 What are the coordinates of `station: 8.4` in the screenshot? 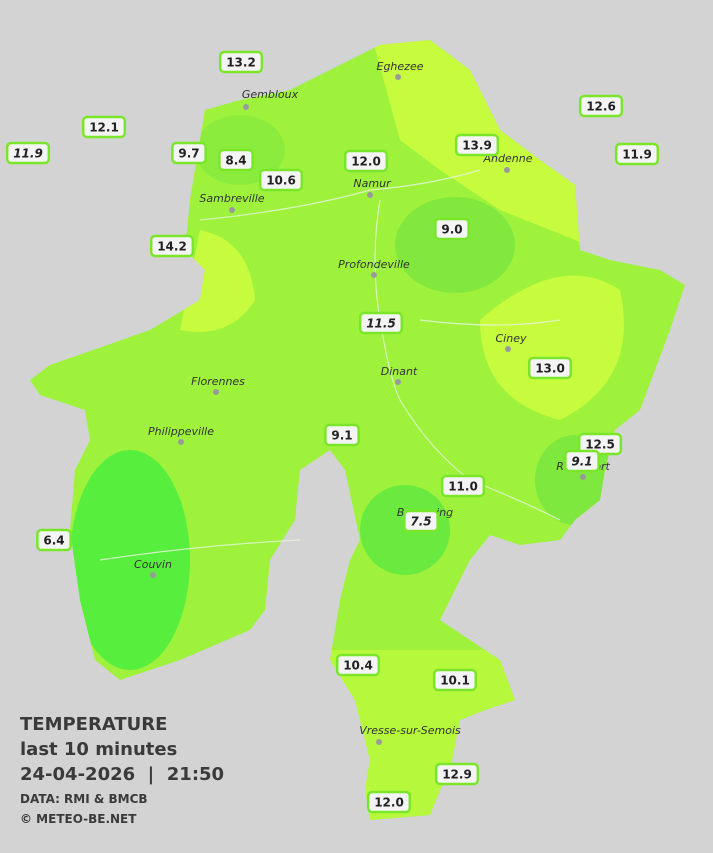 It's located at (236, 160).